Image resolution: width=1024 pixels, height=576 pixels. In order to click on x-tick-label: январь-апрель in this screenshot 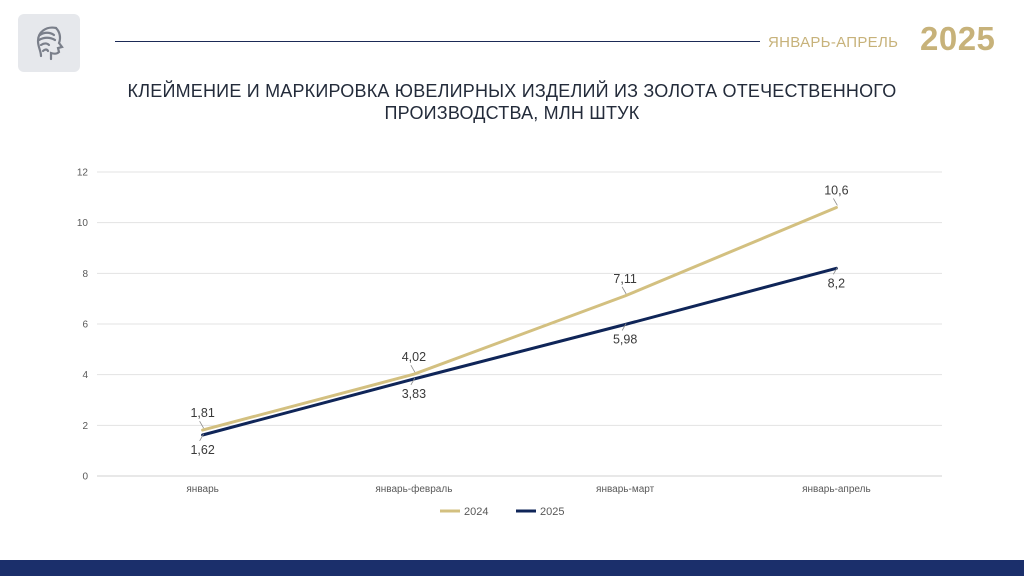, I will do `click(836, 489)`.